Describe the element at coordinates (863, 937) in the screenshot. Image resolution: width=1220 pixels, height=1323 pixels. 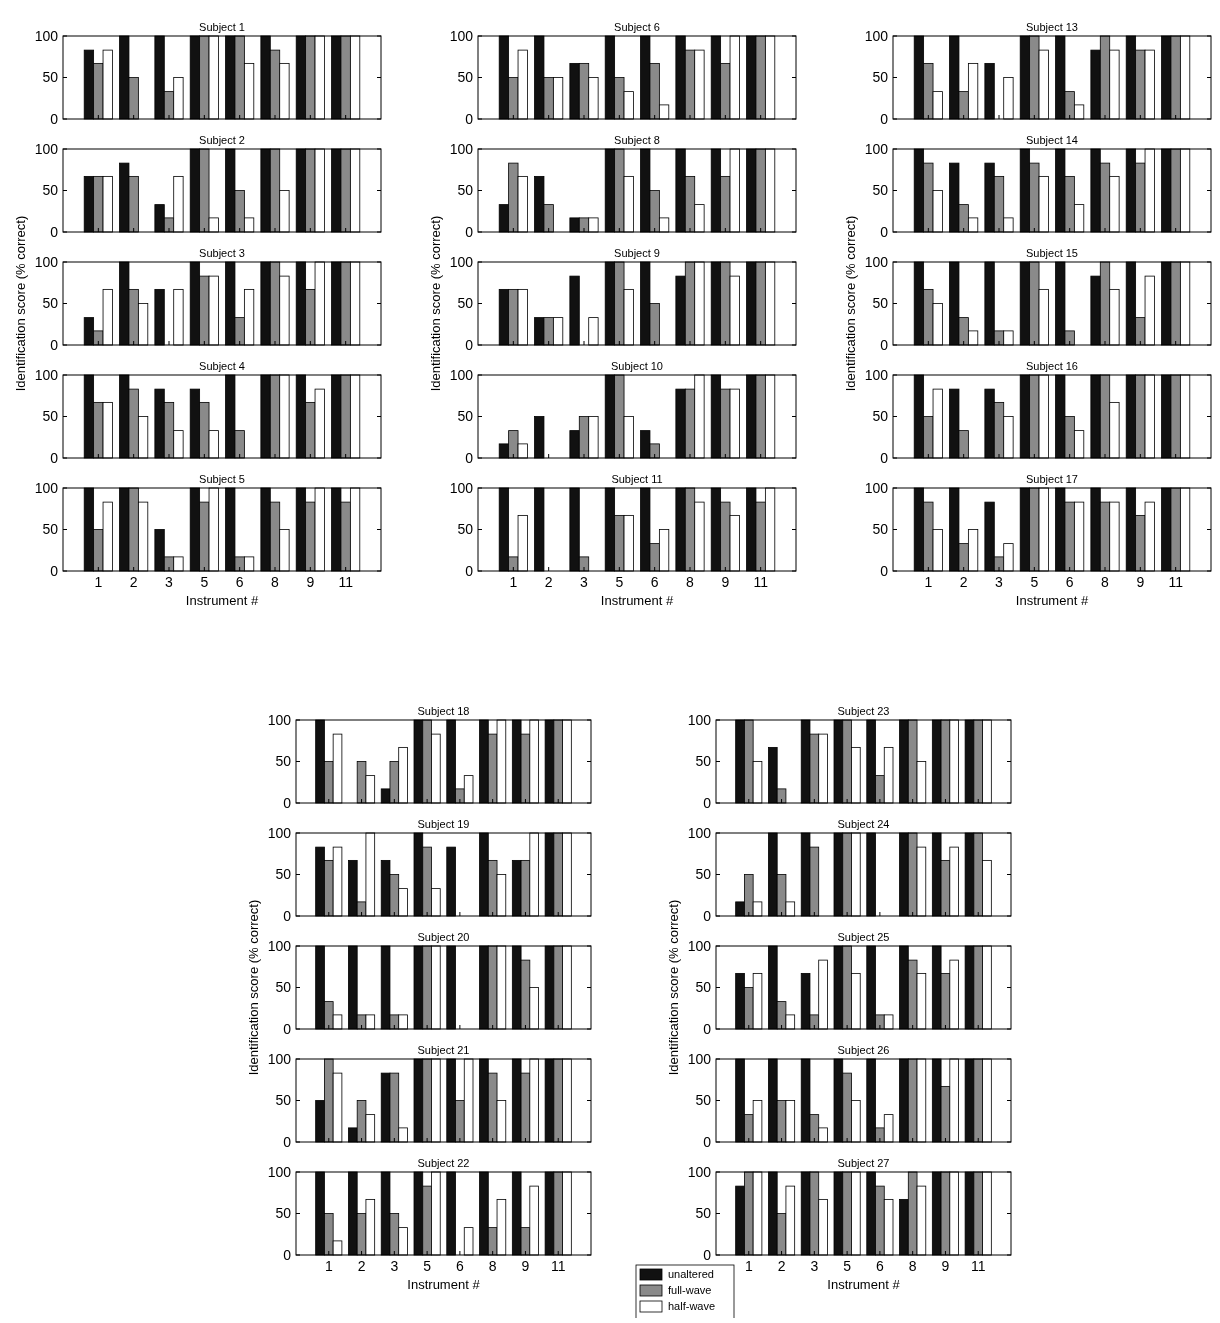
I see `chart-title: Subject 25` at that location.